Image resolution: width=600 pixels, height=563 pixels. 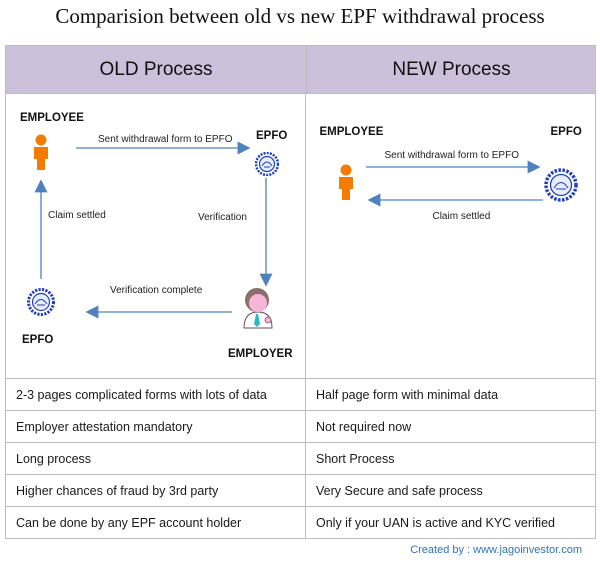 I want to click on employer-icon, so click(x=258, y=308).